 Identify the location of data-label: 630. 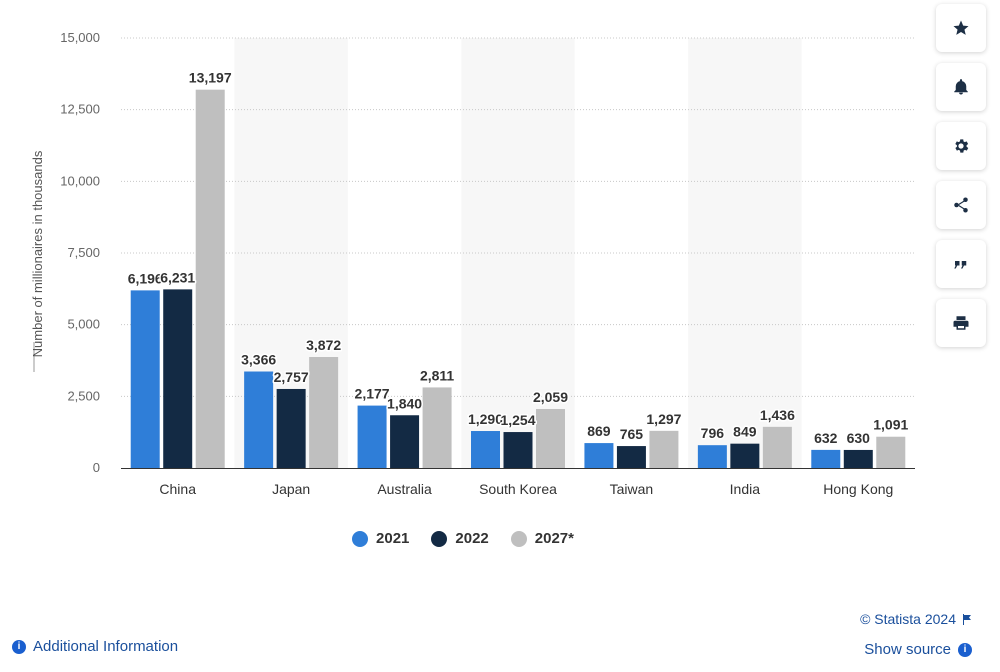
(859, 438).